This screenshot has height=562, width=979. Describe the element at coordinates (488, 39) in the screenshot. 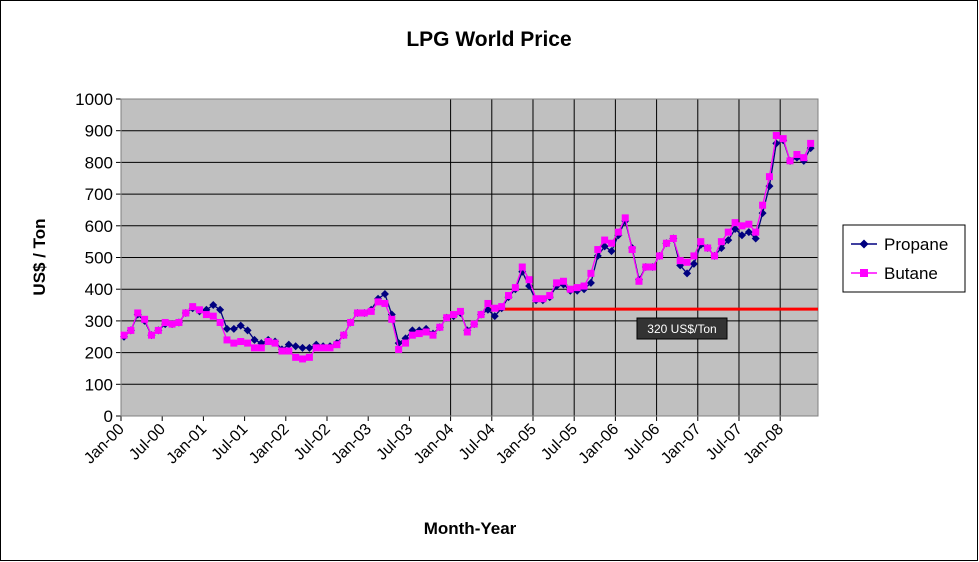

I see `chart-title: LPG World Price` at that location.